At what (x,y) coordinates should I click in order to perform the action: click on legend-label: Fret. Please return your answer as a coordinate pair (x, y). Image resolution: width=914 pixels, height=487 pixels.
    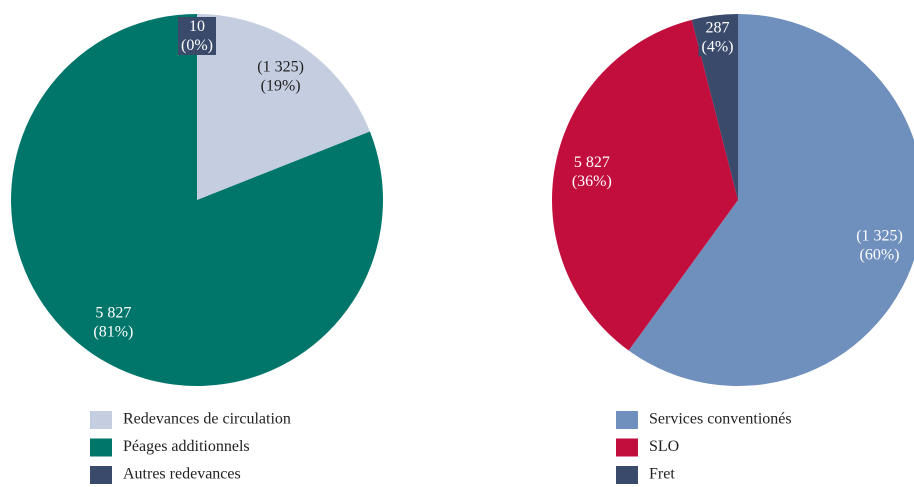
    Looking at the image, I should click on (662, 474).